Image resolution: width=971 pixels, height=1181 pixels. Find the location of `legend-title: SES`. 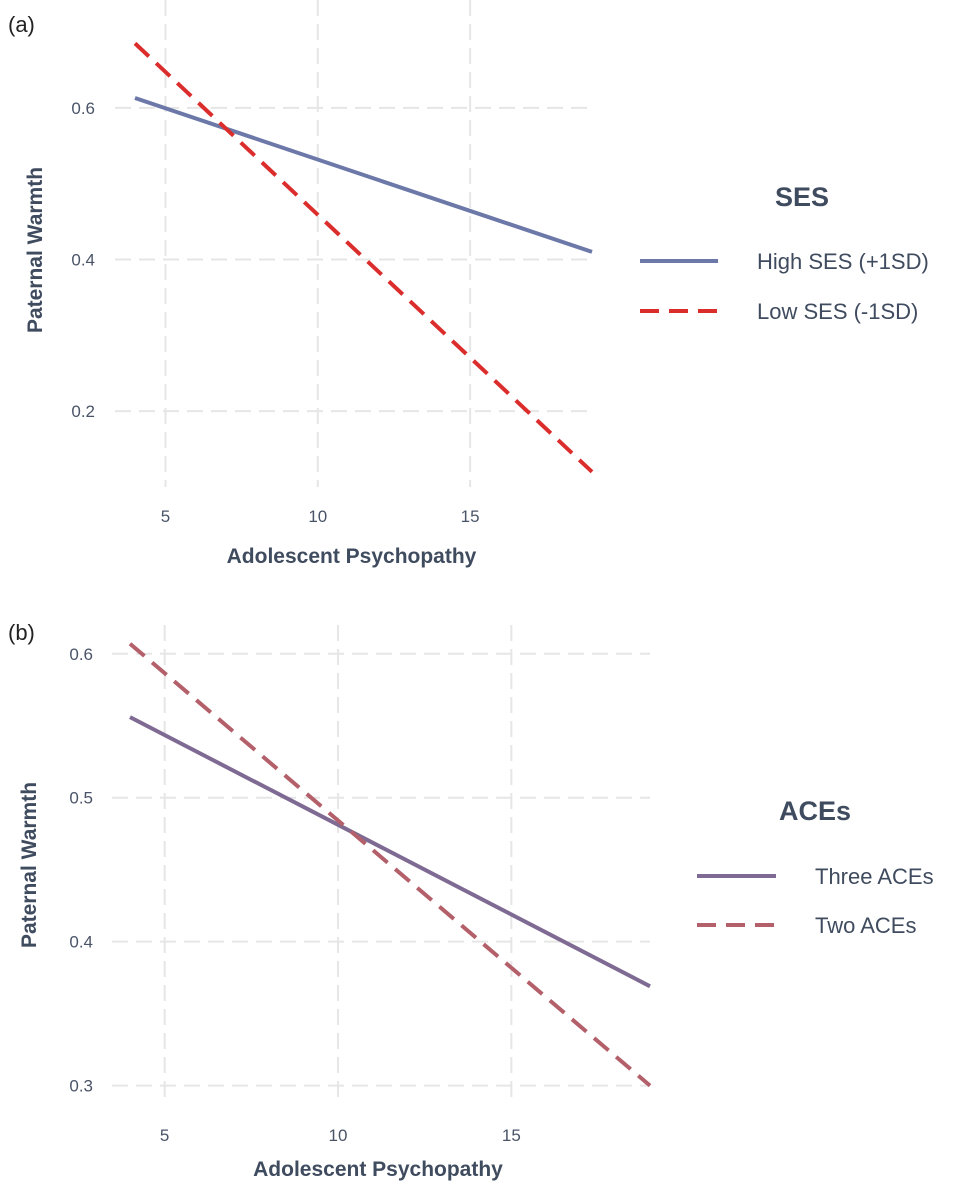

legend-title: SES is located at coordinates (802, 197).